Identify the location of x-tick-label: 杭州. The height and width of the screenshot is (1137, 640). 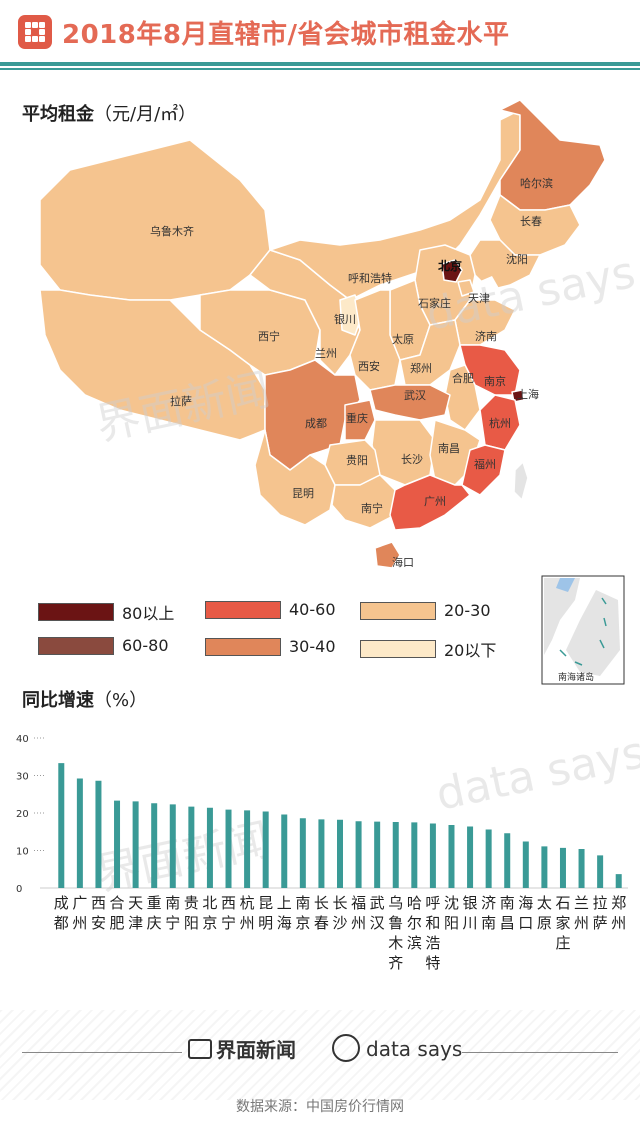
(247, 913).